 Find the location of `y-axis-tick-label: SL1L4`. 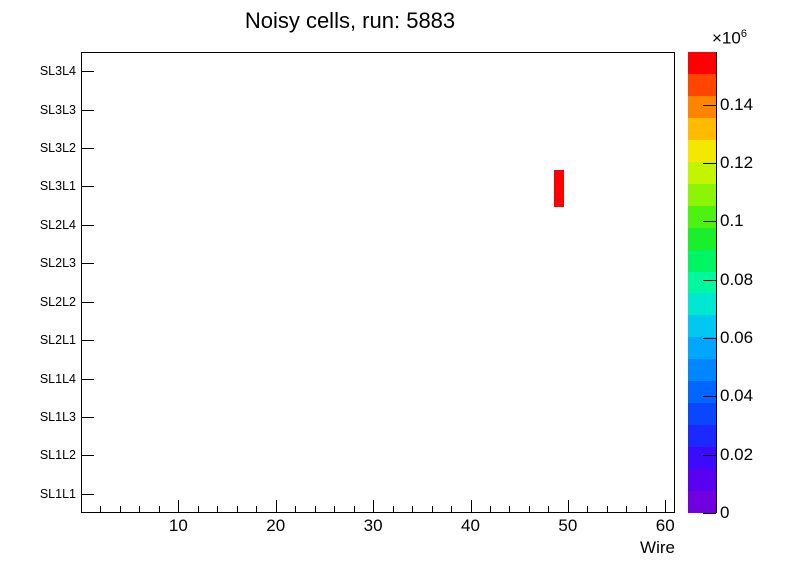

y-axis-tick-label: SL1L4 is located at coordinates (57, 378).